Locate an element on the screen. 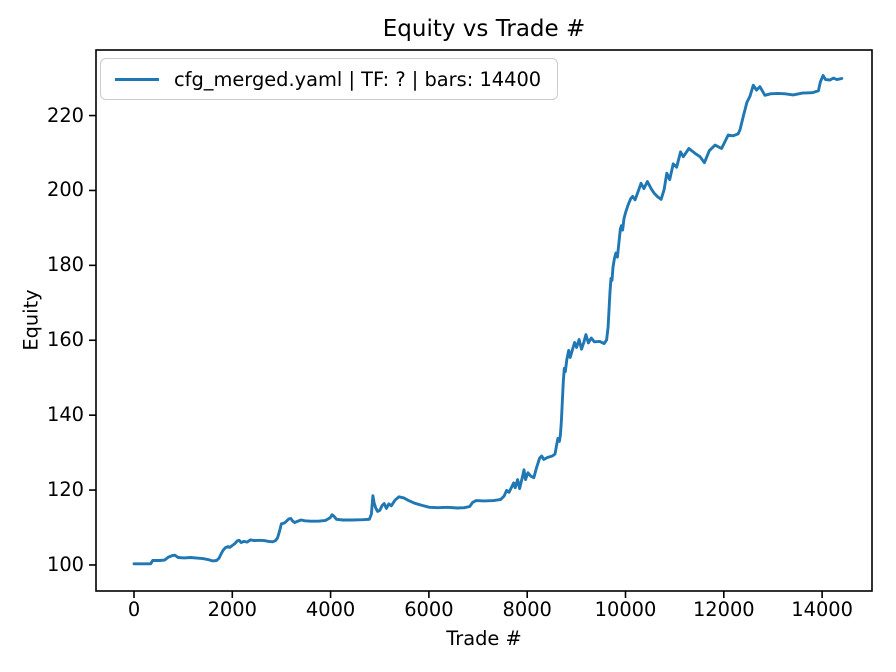 This screenshot has height=672, width=896. y-tick-label: 100 is located at coordinates (65, 564).